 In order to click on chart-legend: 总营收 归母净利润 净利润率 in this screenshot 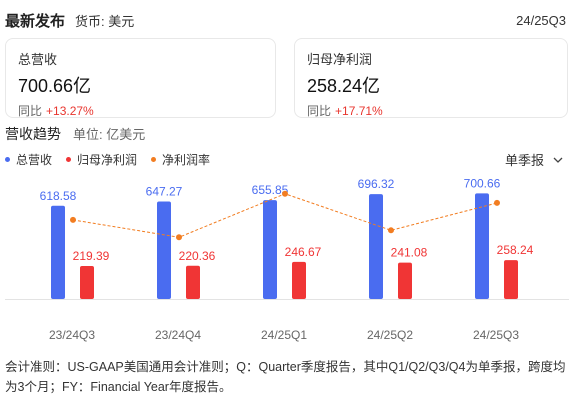, I will do `click(114, 159)`.